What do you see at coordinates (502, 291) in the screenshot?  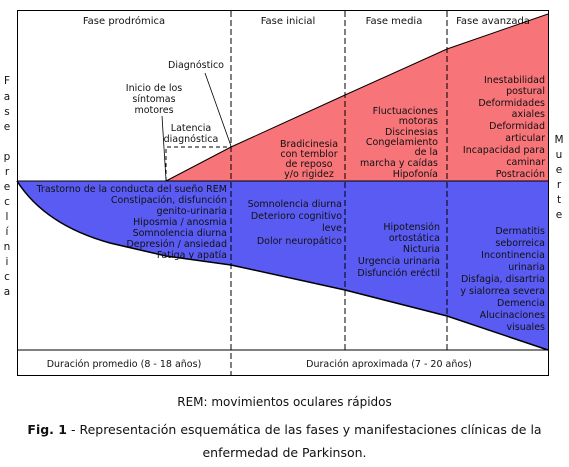 I see `svg-text: y sialorrea severa` at bounding box center [502, 291].